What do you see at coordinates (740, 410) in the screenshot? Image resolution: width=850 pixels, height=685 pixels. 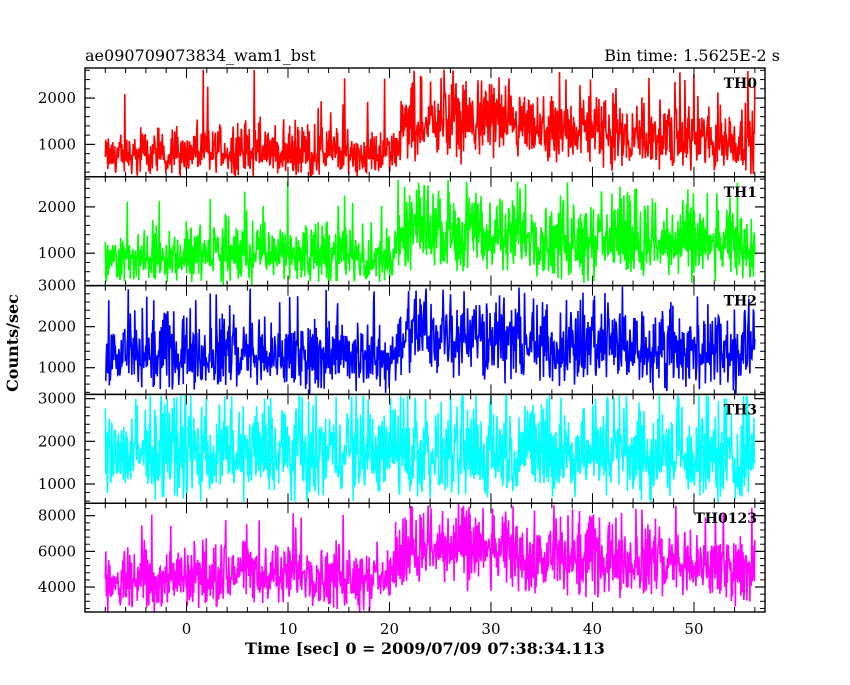 I see `panel-label: TH3` at bounding box center [740, 410].